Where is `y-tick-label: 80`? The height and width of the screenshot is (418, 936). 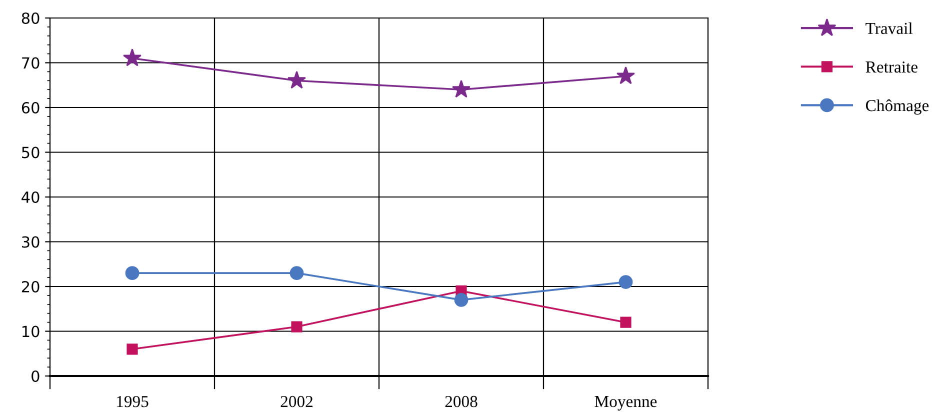
y-tick-label: 80 is located at coordinates (31, 18).